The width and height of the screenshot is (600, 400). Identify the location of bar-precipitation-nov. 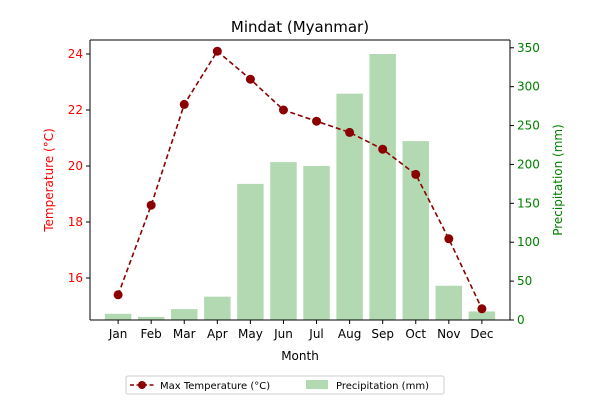
(449, 302).